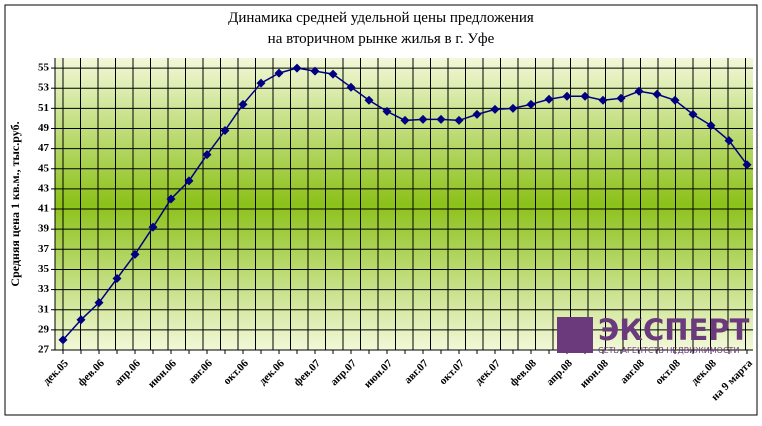 Image resolution: width=762 pixels, height=426 pixels. I want to click on y-tick-label: 31, so click(43, 309).